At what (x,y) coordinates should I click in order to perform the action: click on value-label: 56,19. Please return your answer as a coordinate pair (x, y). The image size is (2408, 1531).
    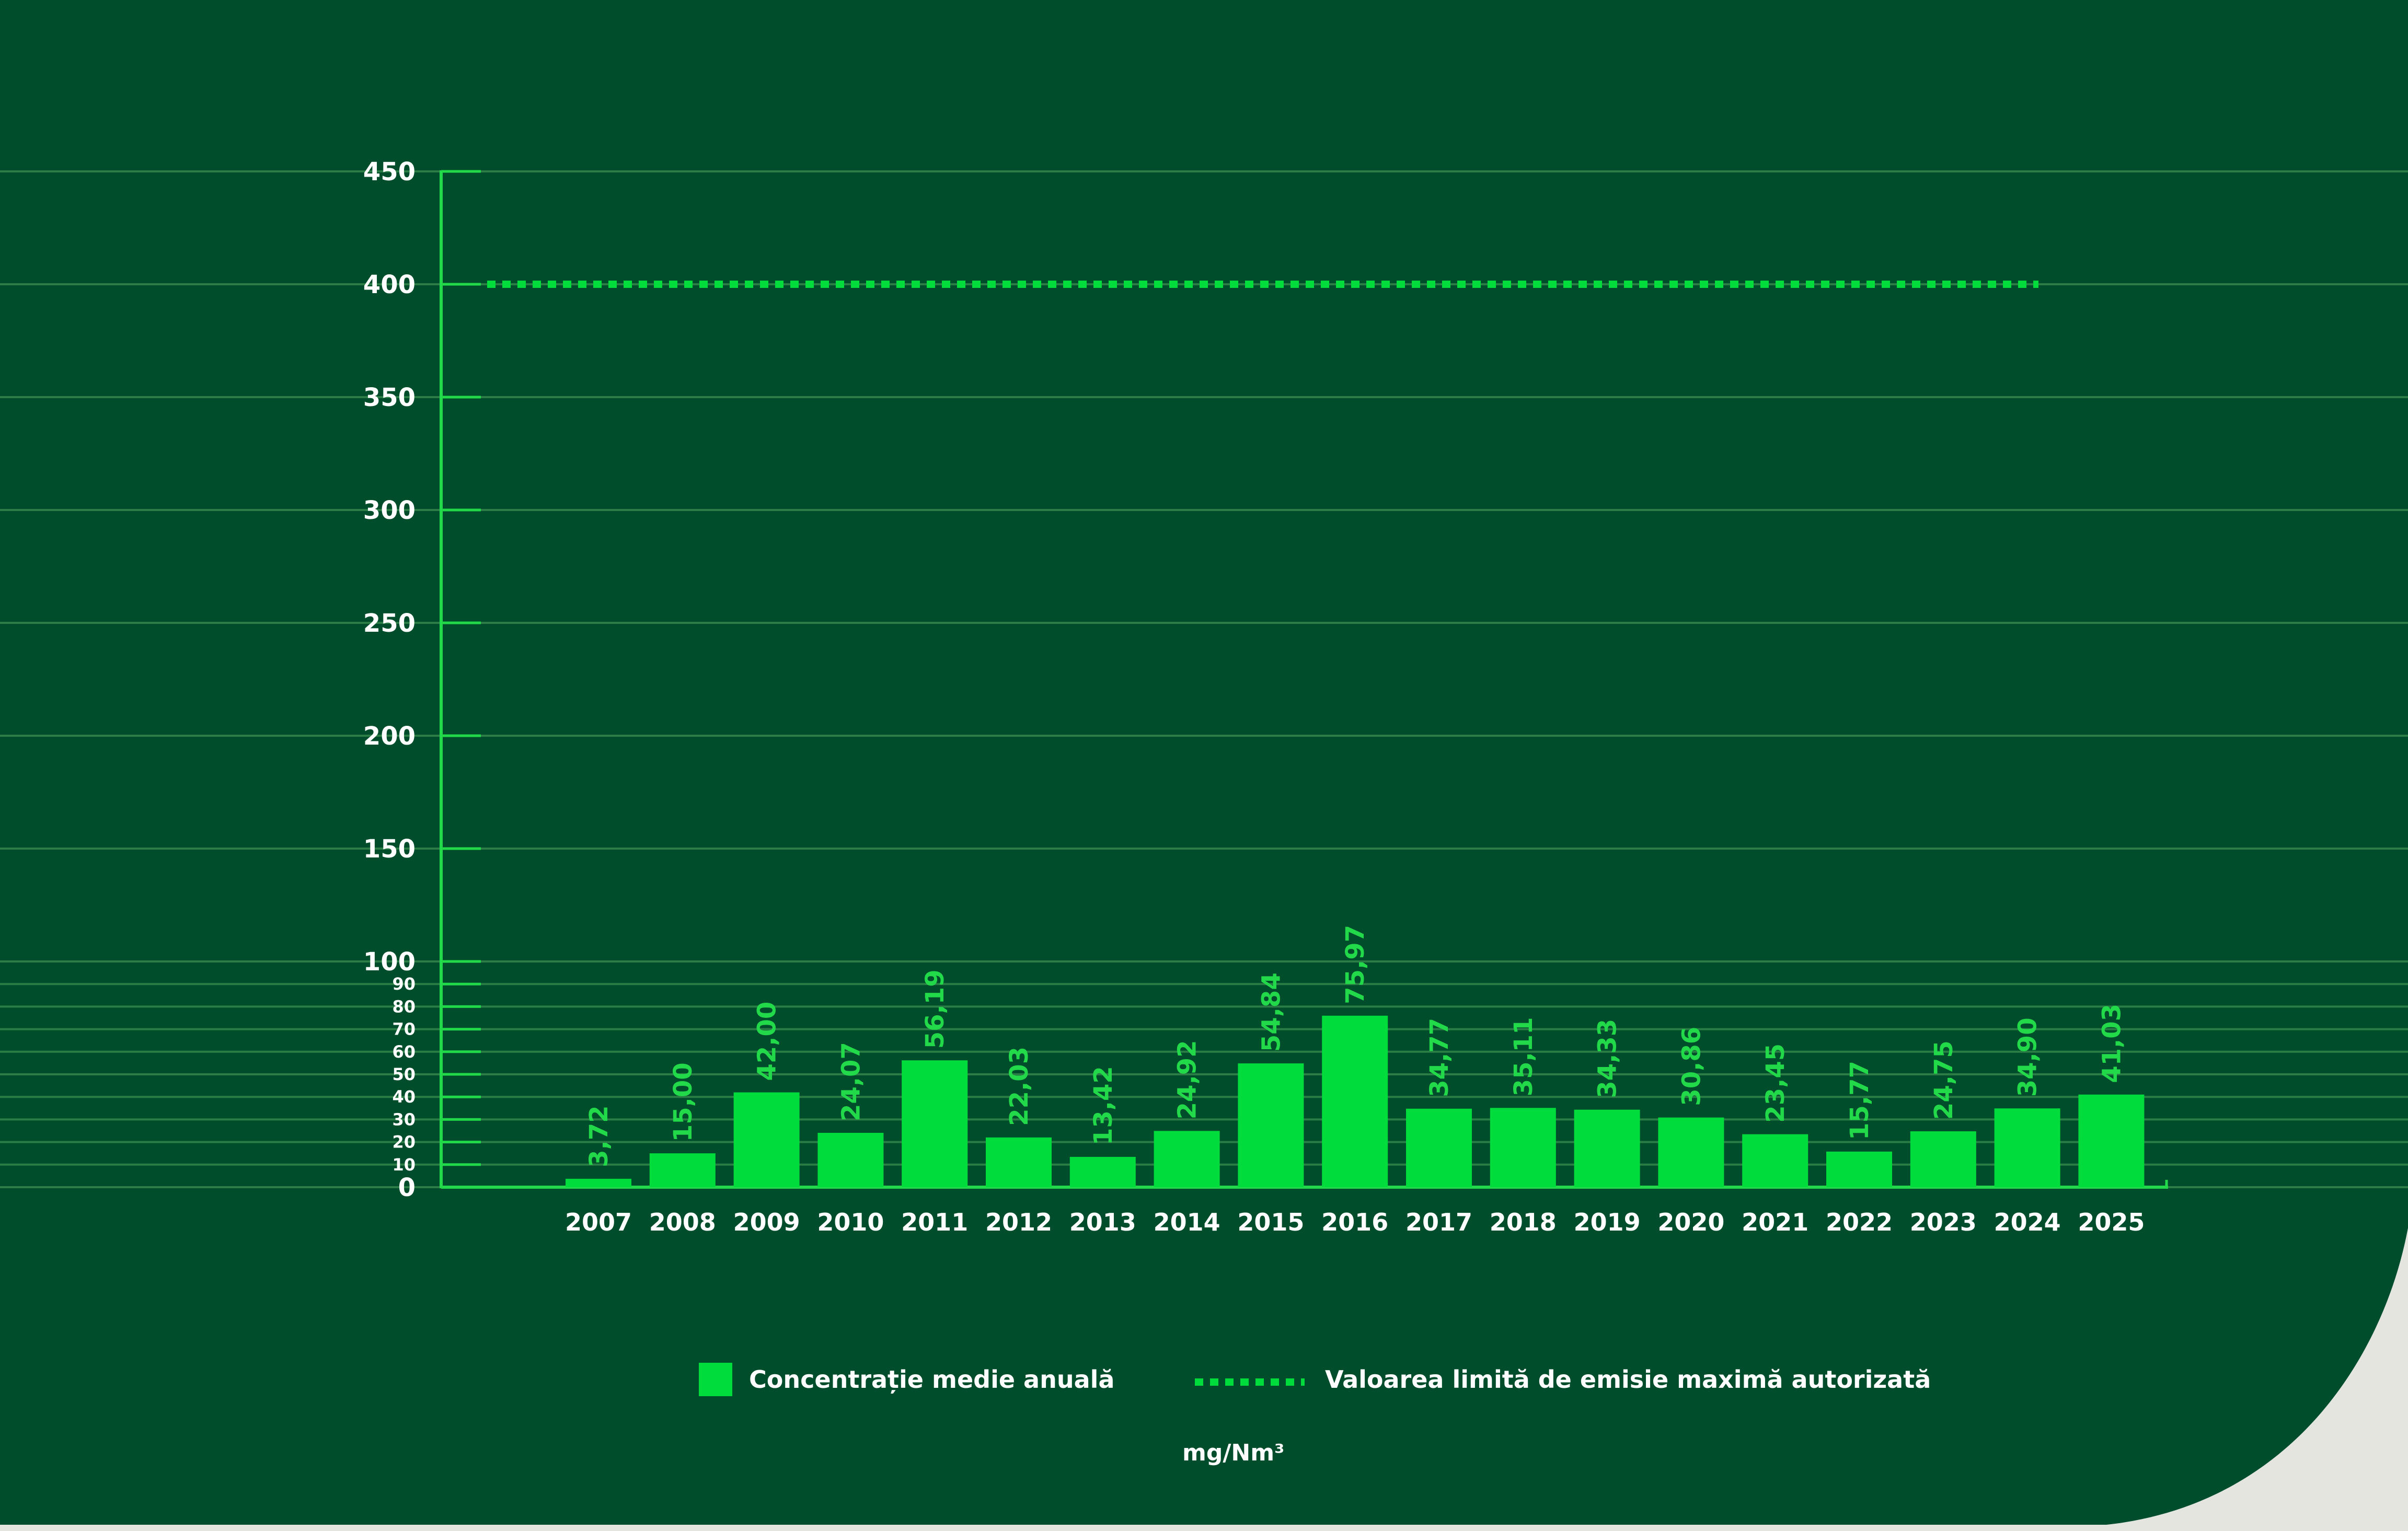
    Looking at the image, I should click on (935, 1009).